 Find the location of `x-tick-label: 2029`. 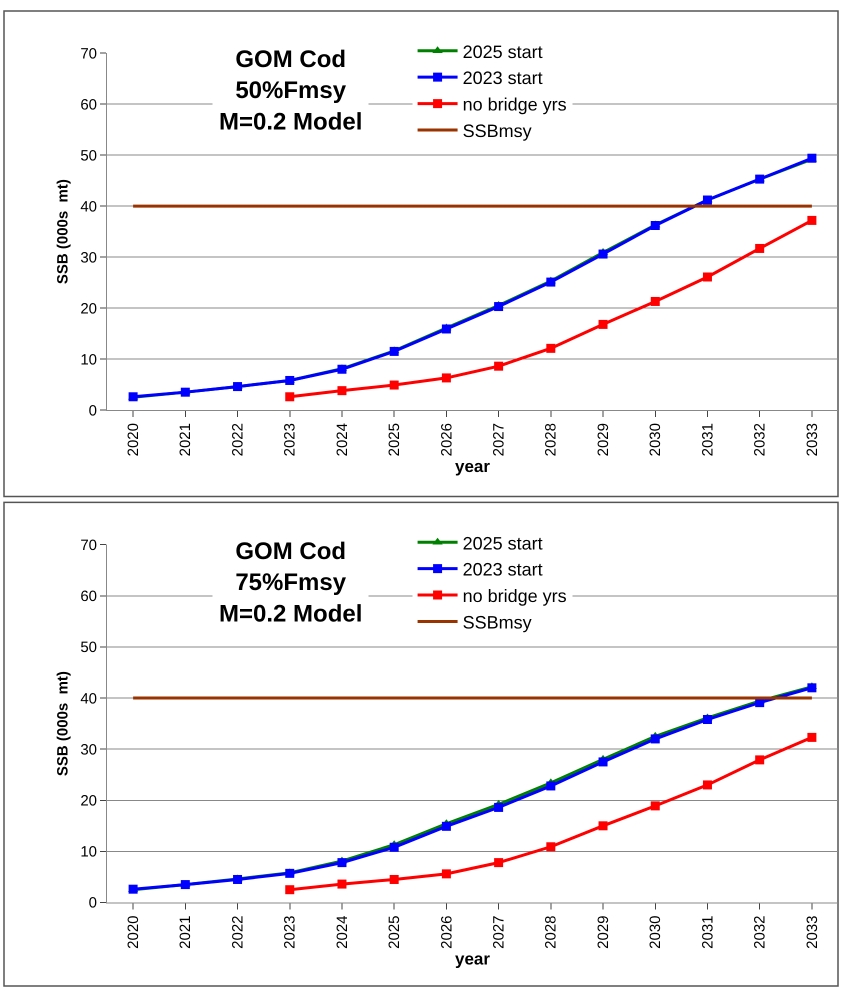

x-tick-label: 2029 is located at coordinates (603, 932).